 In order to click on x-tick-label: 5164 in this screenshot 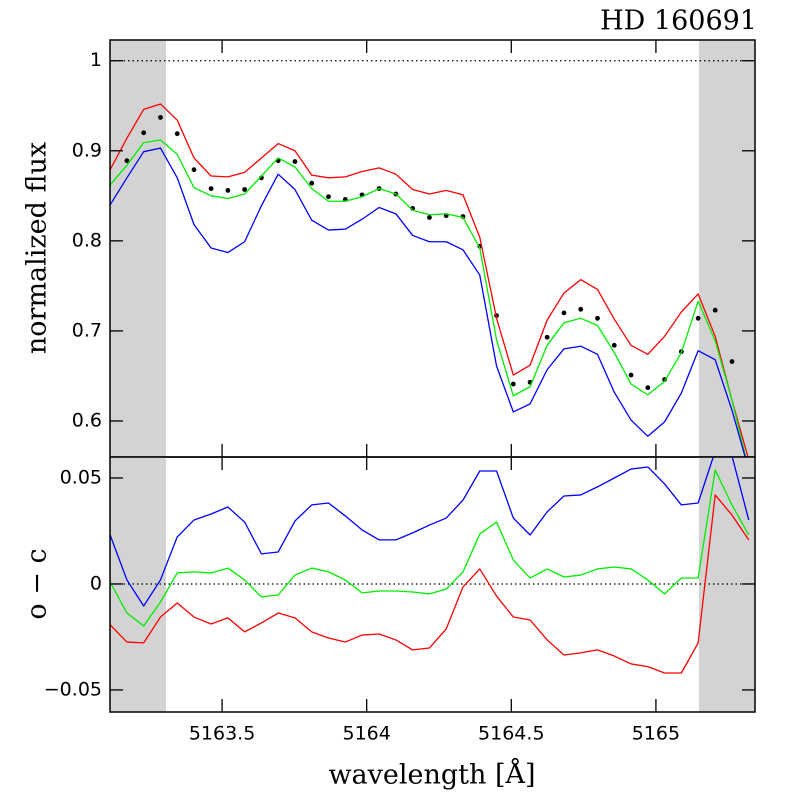, I will do `click(367, 734)`.